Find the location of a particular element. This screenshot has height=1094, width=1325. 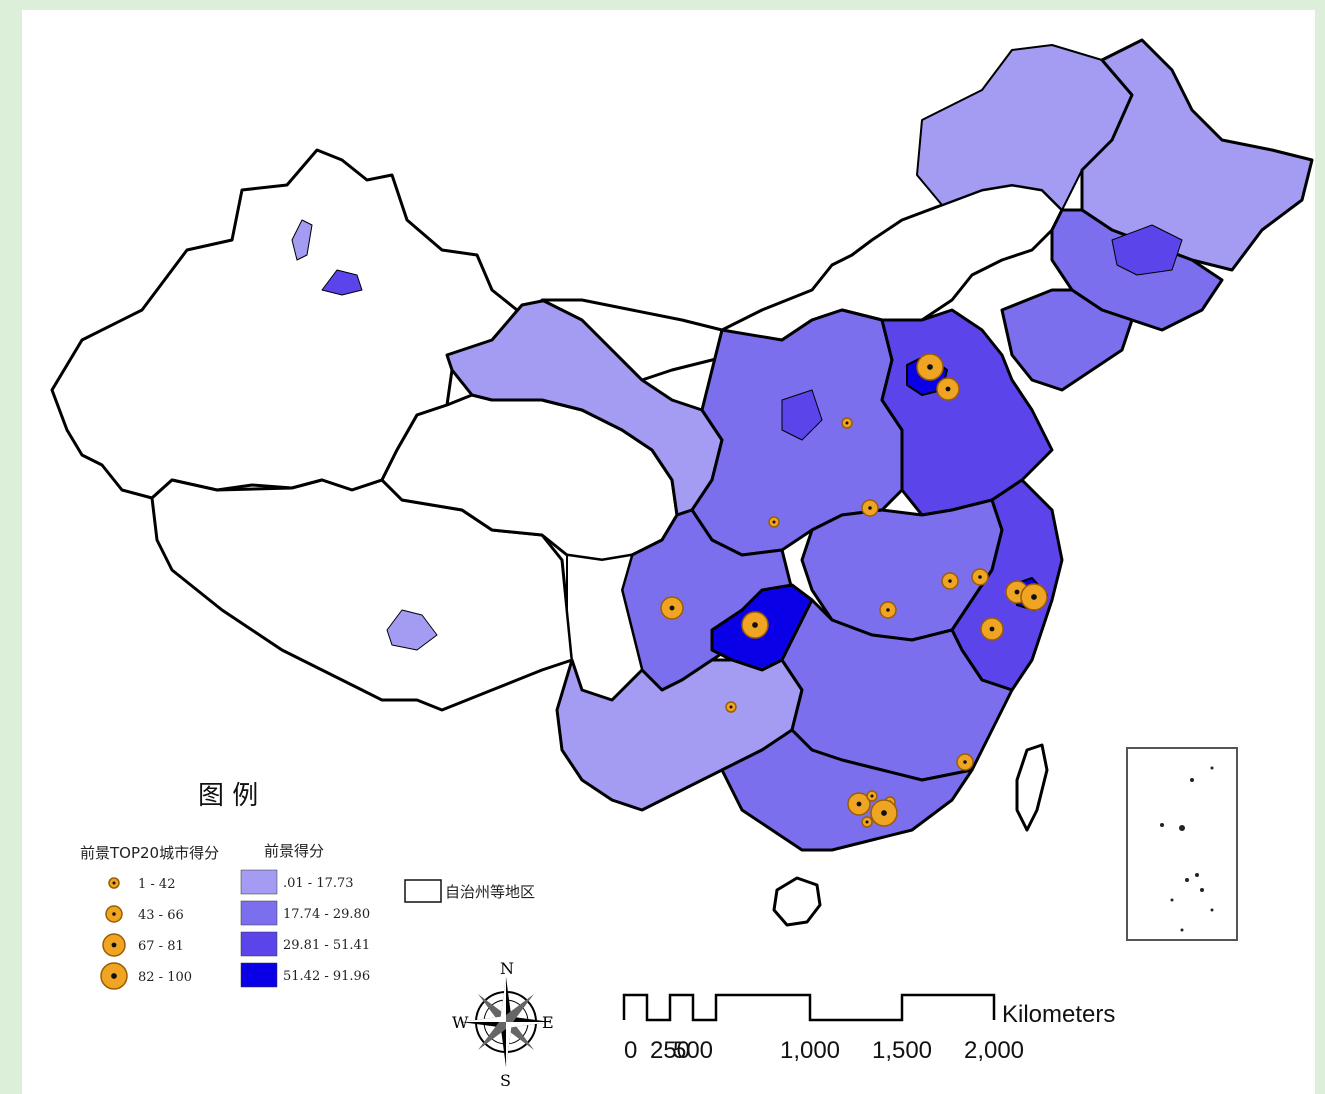

city-marker-huizhou is located at coordinates (872, 796).